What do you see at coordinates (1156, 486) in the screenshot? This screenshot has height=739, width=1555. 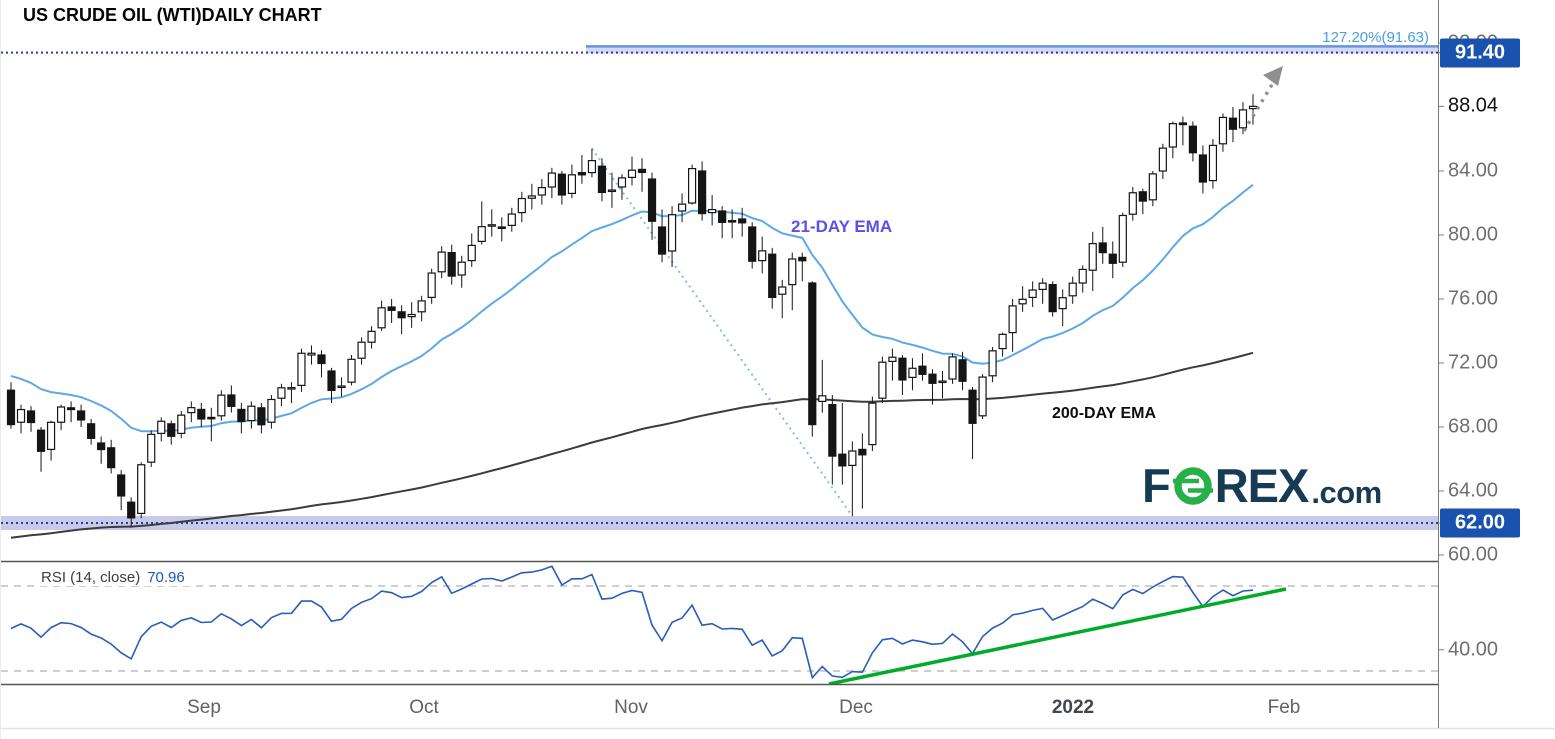 I see `logo-text-f: F` at bounding box center [1156, 486].